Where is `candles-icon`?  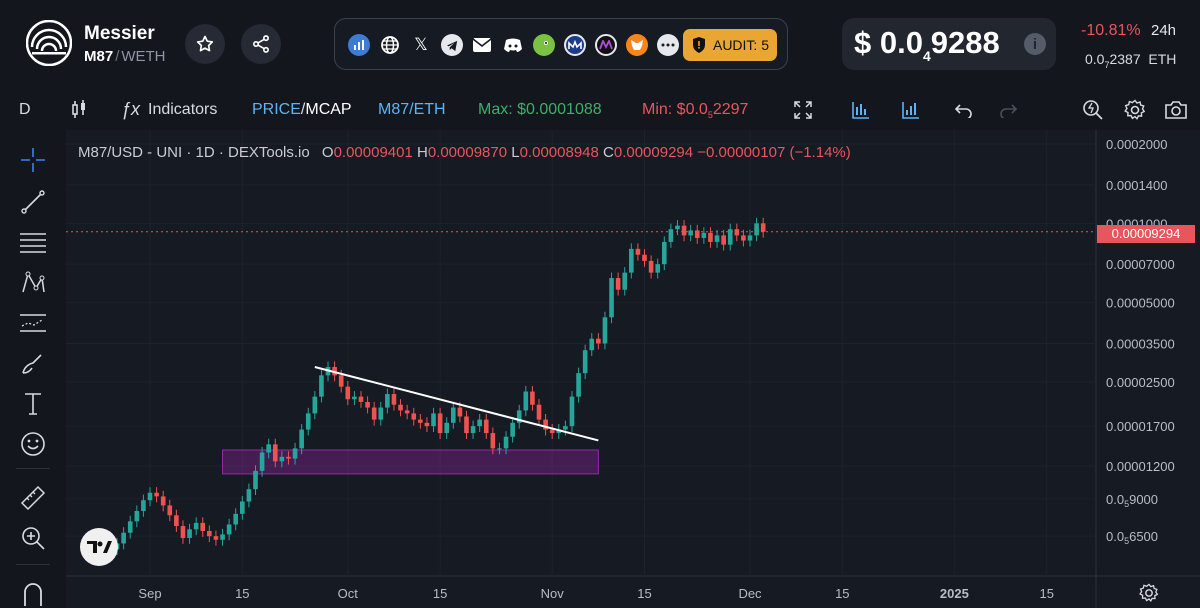
candles-icon is located at coordinates (79, 110).